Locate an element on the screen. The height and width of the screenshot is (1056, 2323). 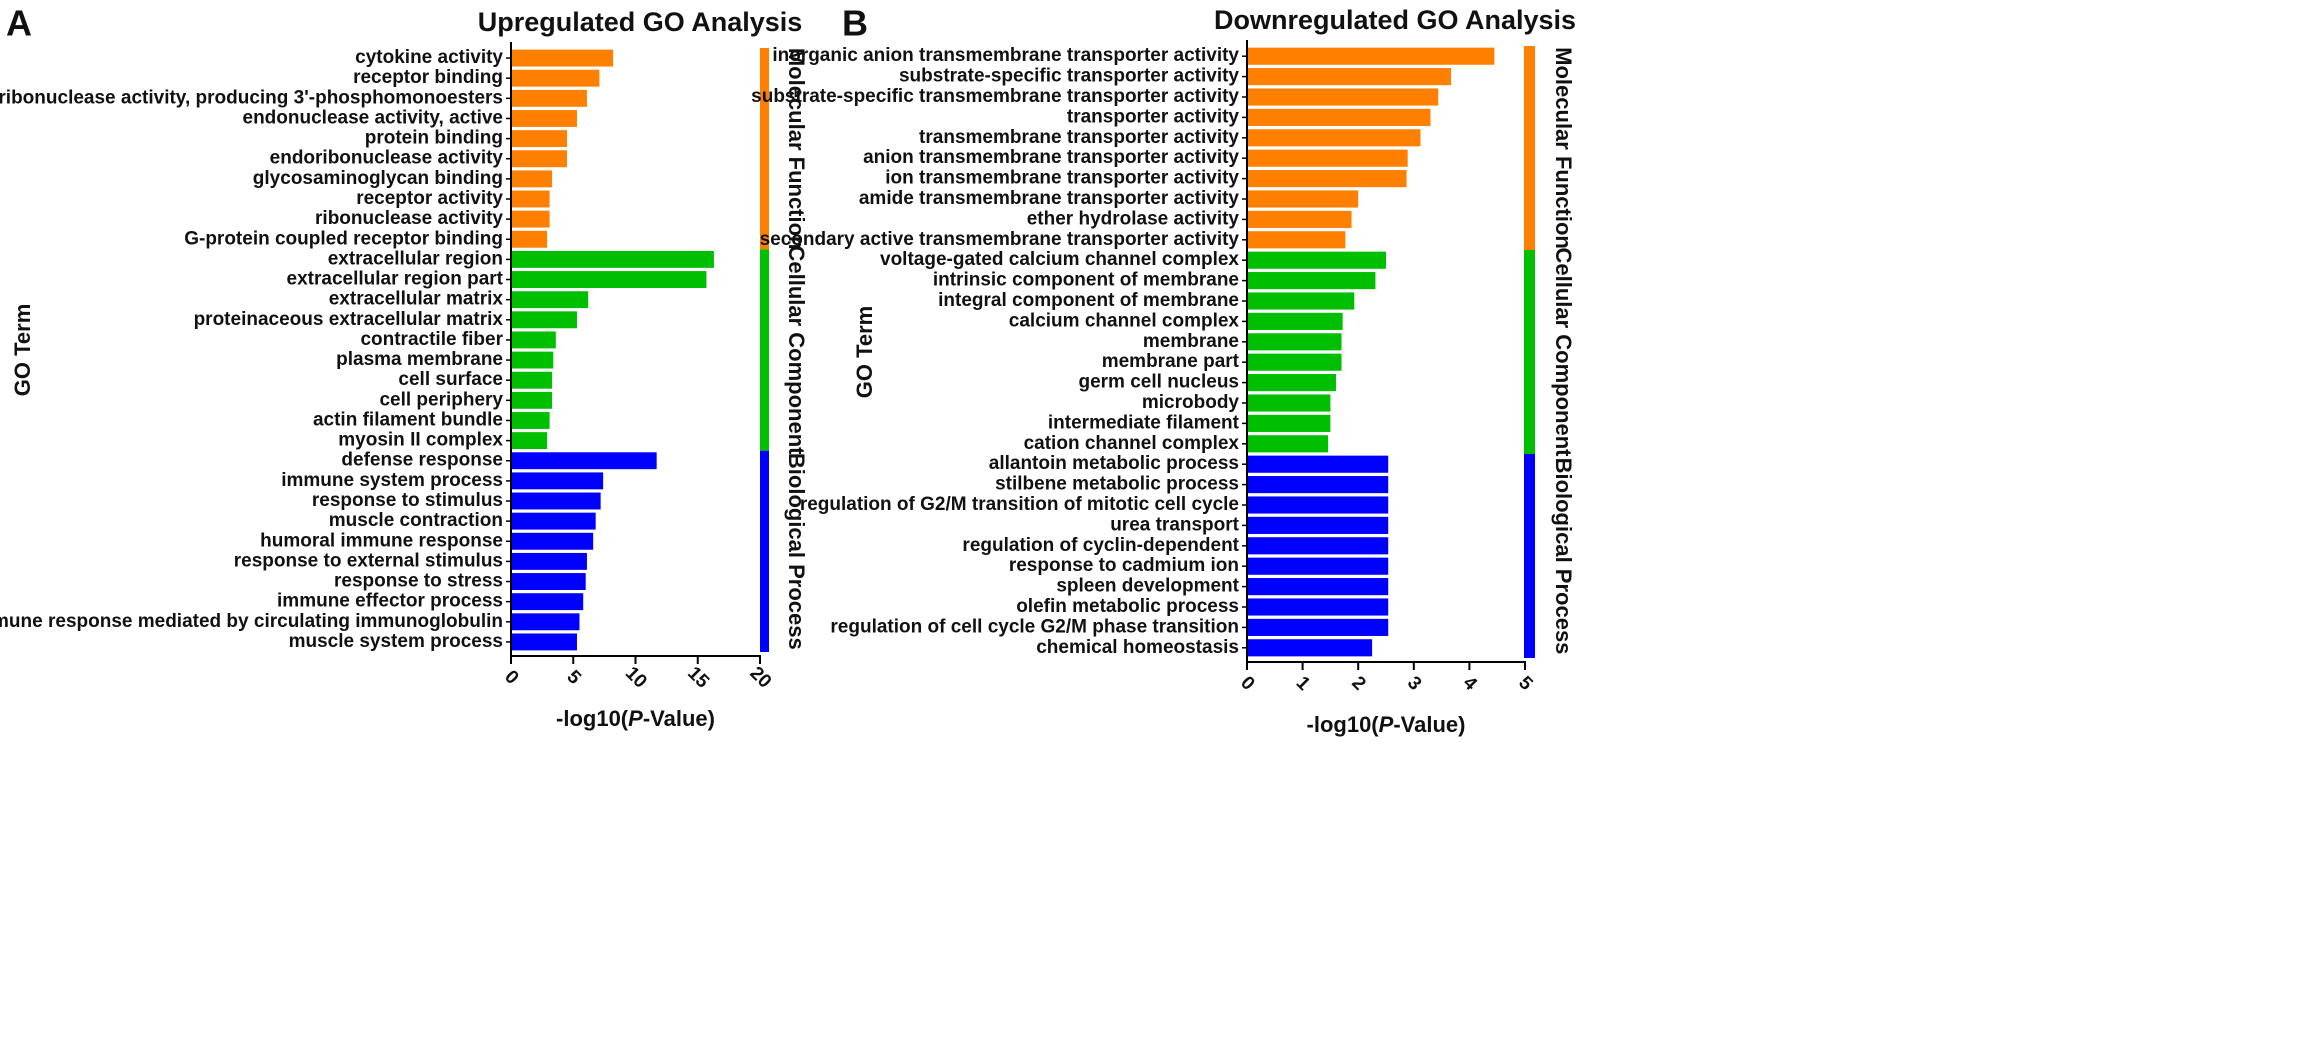
term-label-extracellular-region-part: extracellular region part is located at coordinates (395, 279).